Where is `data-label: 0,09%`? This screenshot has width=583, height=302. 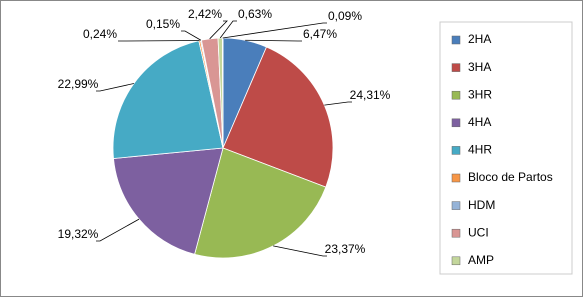 data-label: 0,09% is located at coordinates (345, 16).